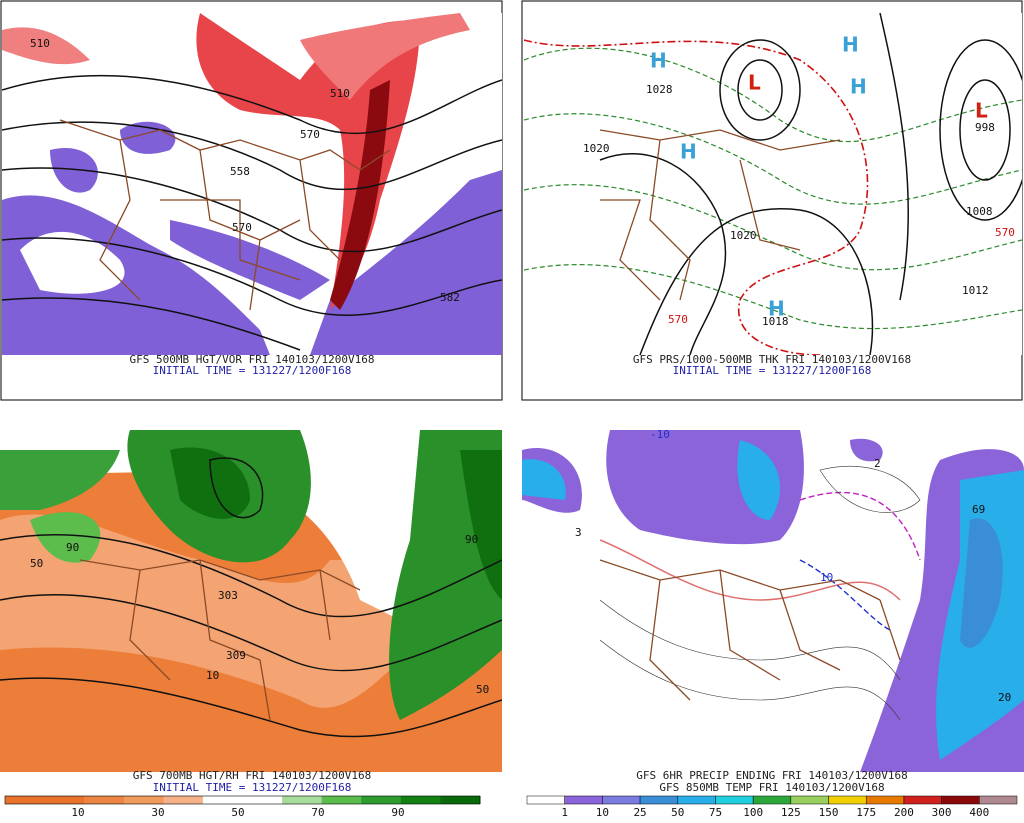  I want to click on colorbar-label: 90, so click(397, 812).